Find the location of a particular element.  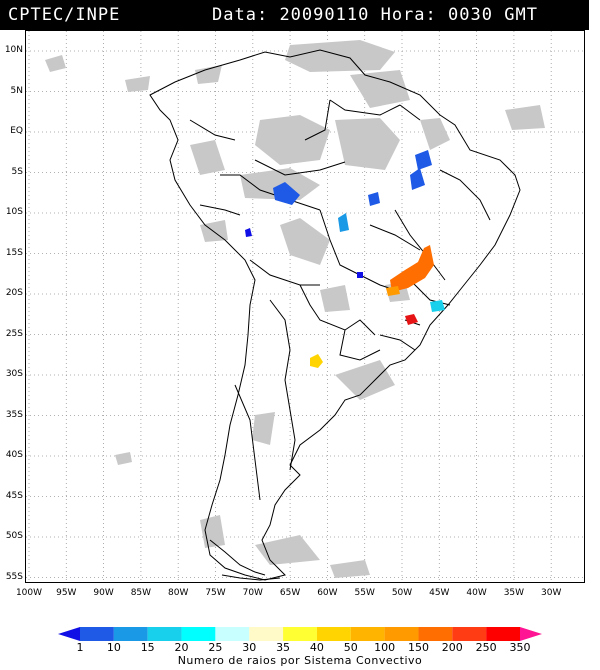

lon-tick-label: 95W is located at coordinates (66, 593).